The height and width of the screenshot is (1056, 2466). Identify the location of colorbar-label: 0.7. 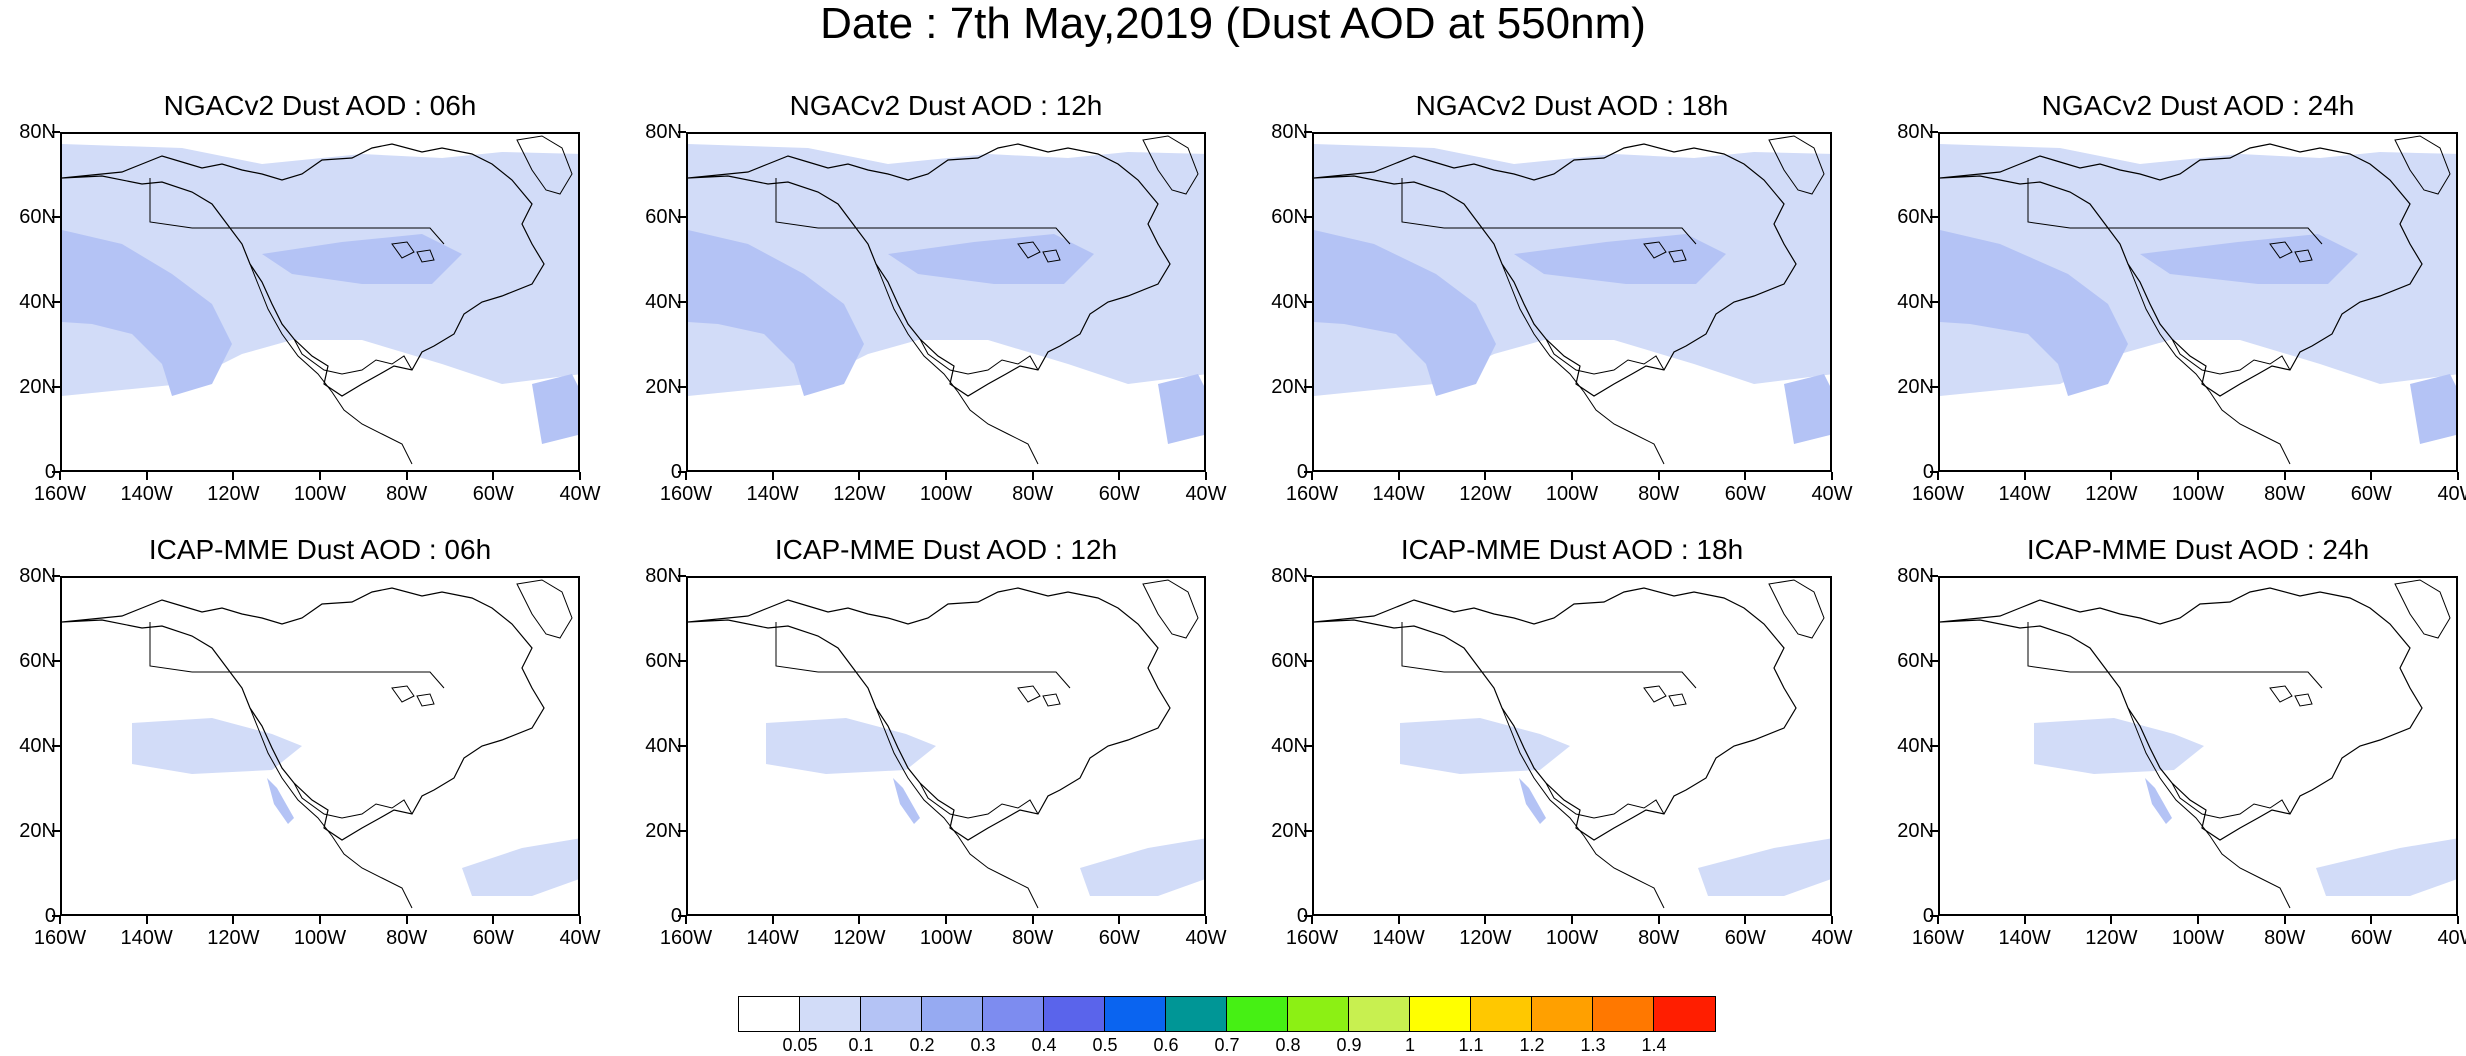
(1227, 1045).